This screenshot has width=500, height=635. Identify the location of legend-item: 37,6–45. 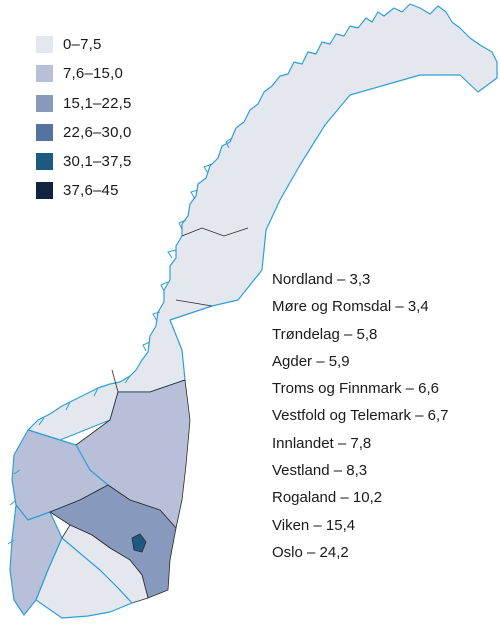
(84, 191).